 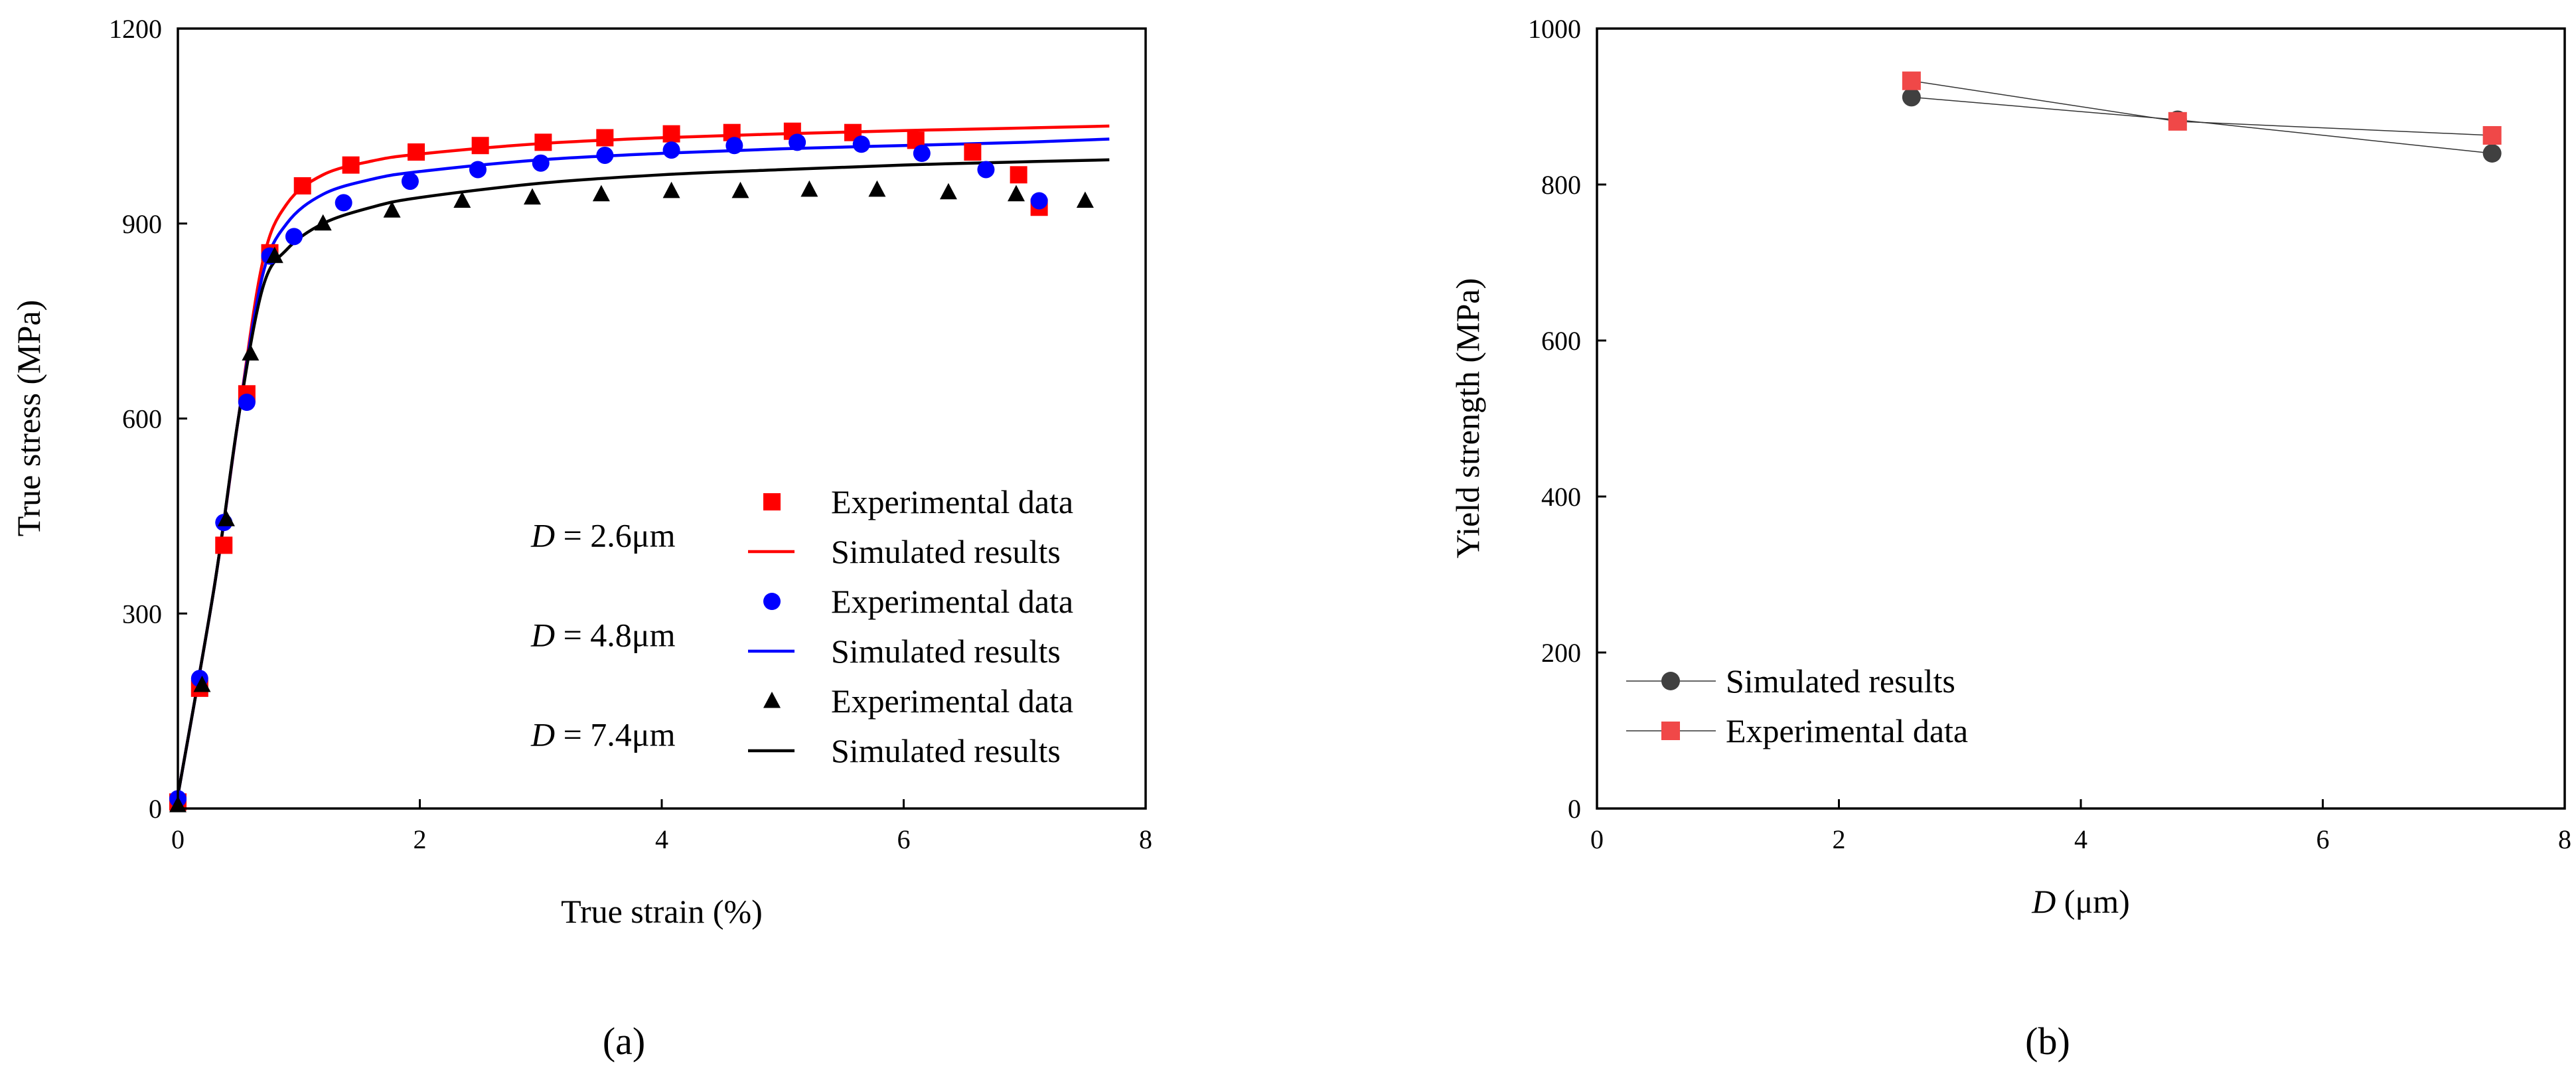 I want to click on panel-a-y-tick-label: 600, so click(x=142, y=419).